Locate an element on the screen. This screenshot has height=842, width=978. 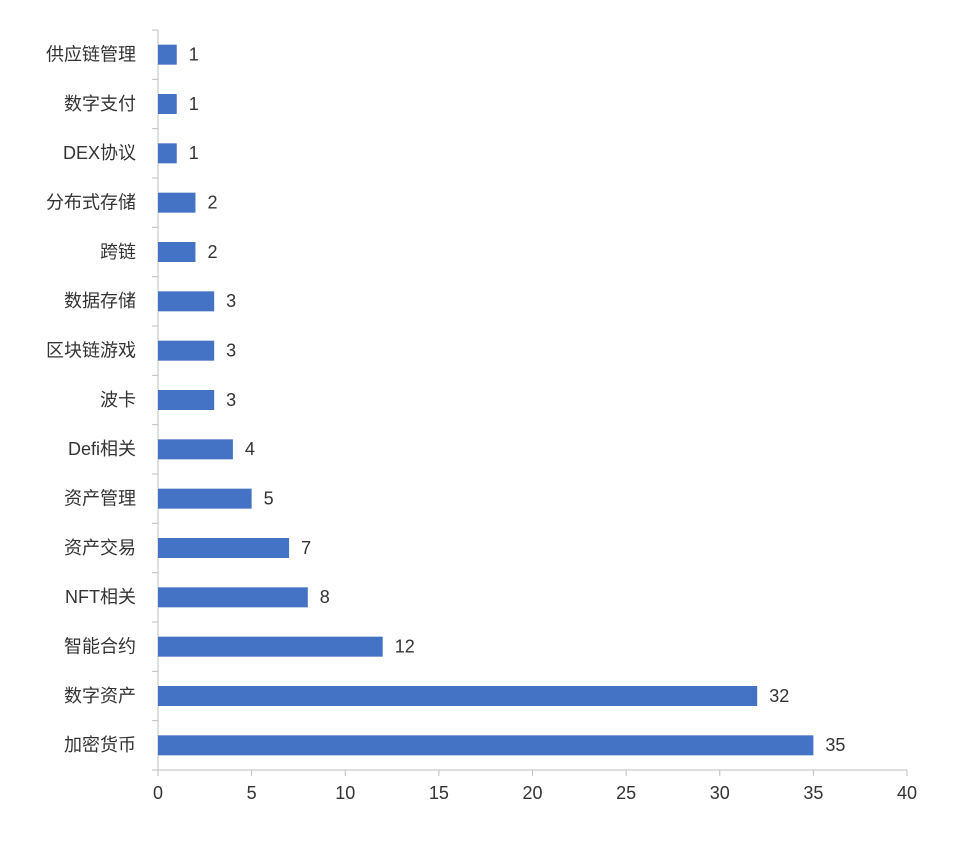
x-tick-label: 40 is located at coordinates (907, 793).